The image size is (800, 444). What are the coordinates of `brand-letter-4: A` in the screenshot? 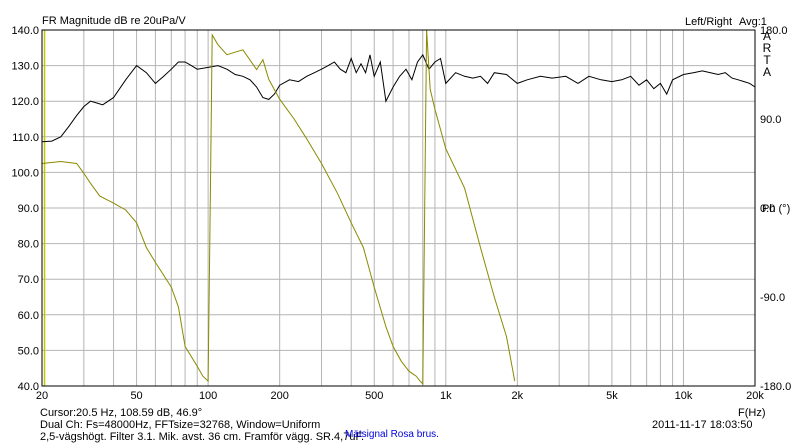 It's located at (766, 72).